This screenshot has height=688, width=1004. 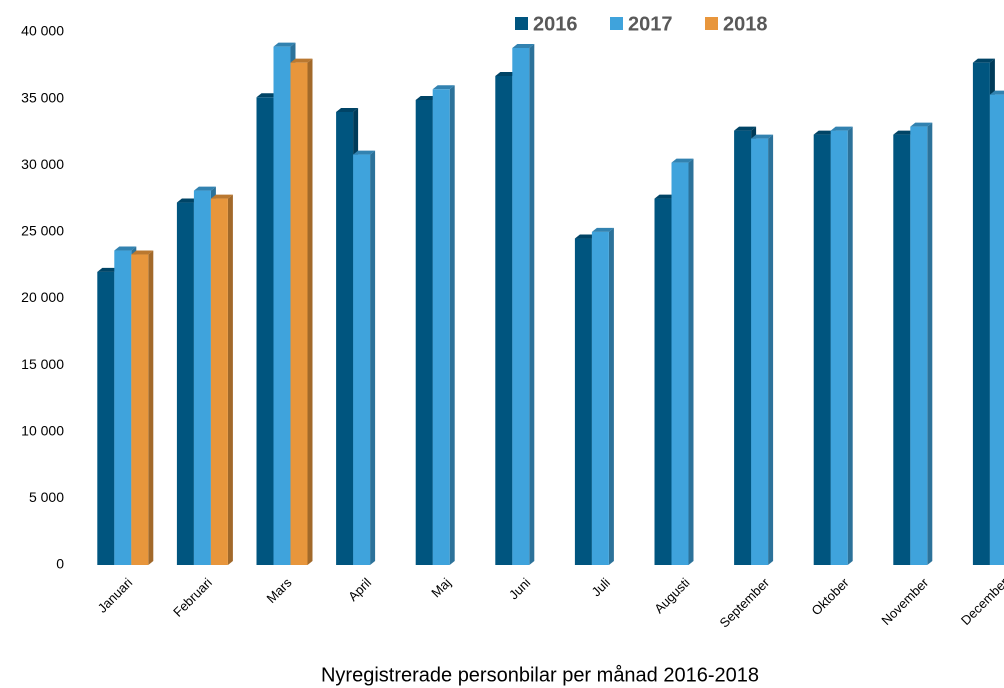 I want to click on x-tick-label: Juli, so click(x=601, y=587).